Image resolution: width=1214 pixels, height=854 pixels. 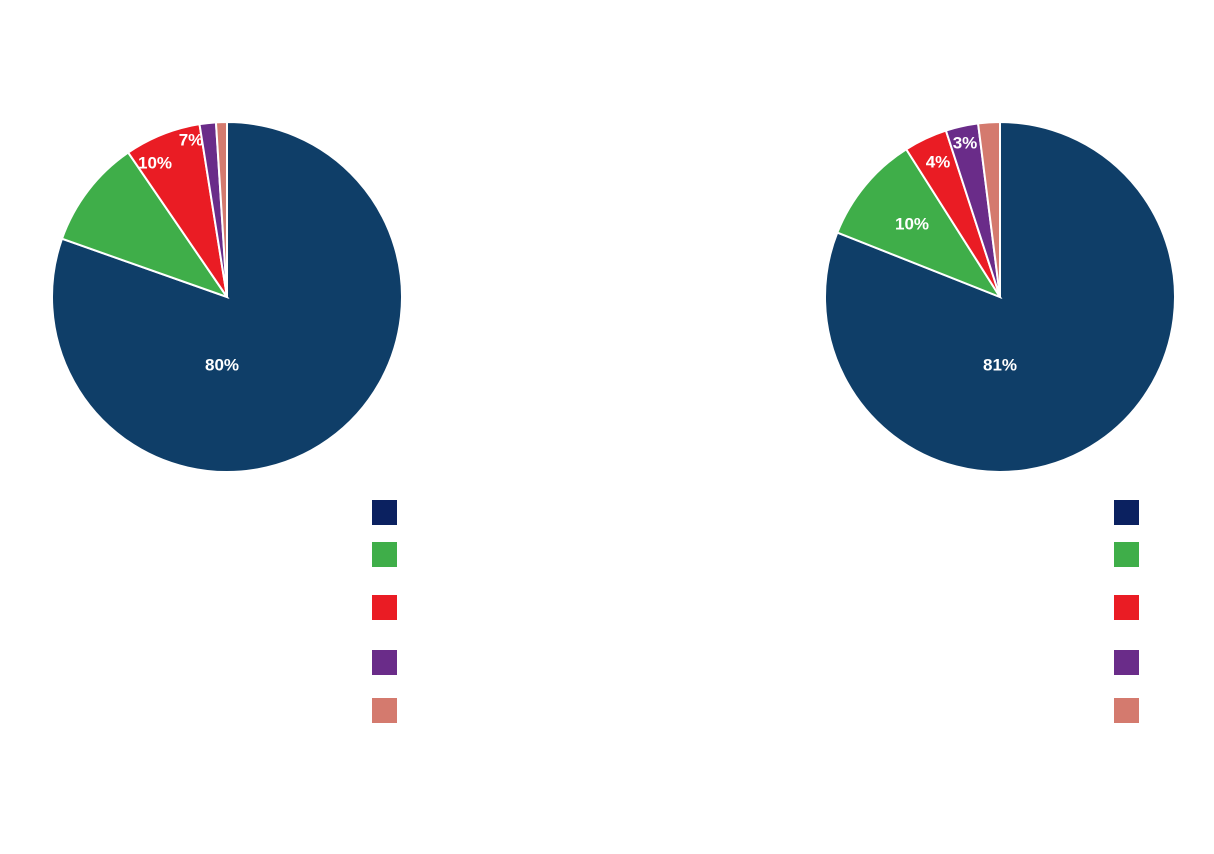 I want to click on pie-chart-right: 81% 10% 4%3%, so click(x=1000, y=296).